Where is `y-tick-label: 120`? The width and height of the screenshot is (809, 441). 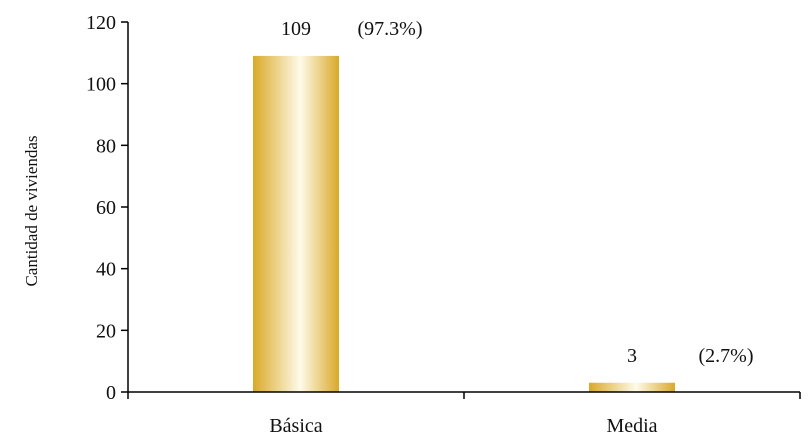
y-tick-label: 120 is located at coordinates (101, 23).